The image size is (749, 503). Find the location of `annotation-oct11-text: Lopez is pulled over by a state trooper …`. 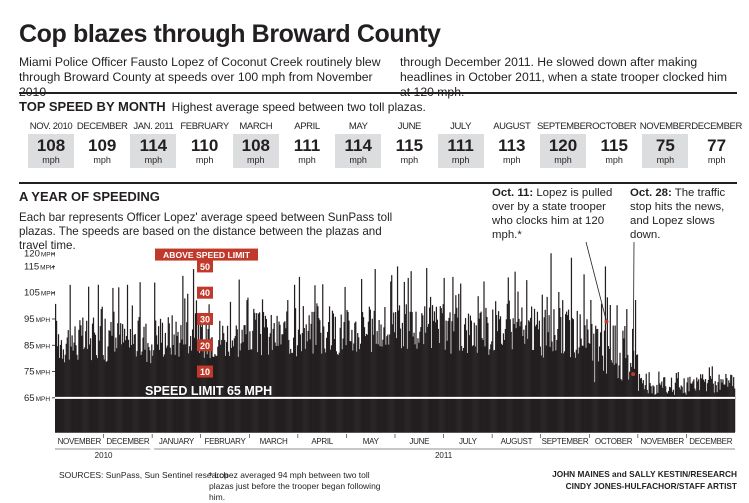

annotation-oct11-text: Lopez is pulled over by a state trooper … is located at coordinates (552, 214).